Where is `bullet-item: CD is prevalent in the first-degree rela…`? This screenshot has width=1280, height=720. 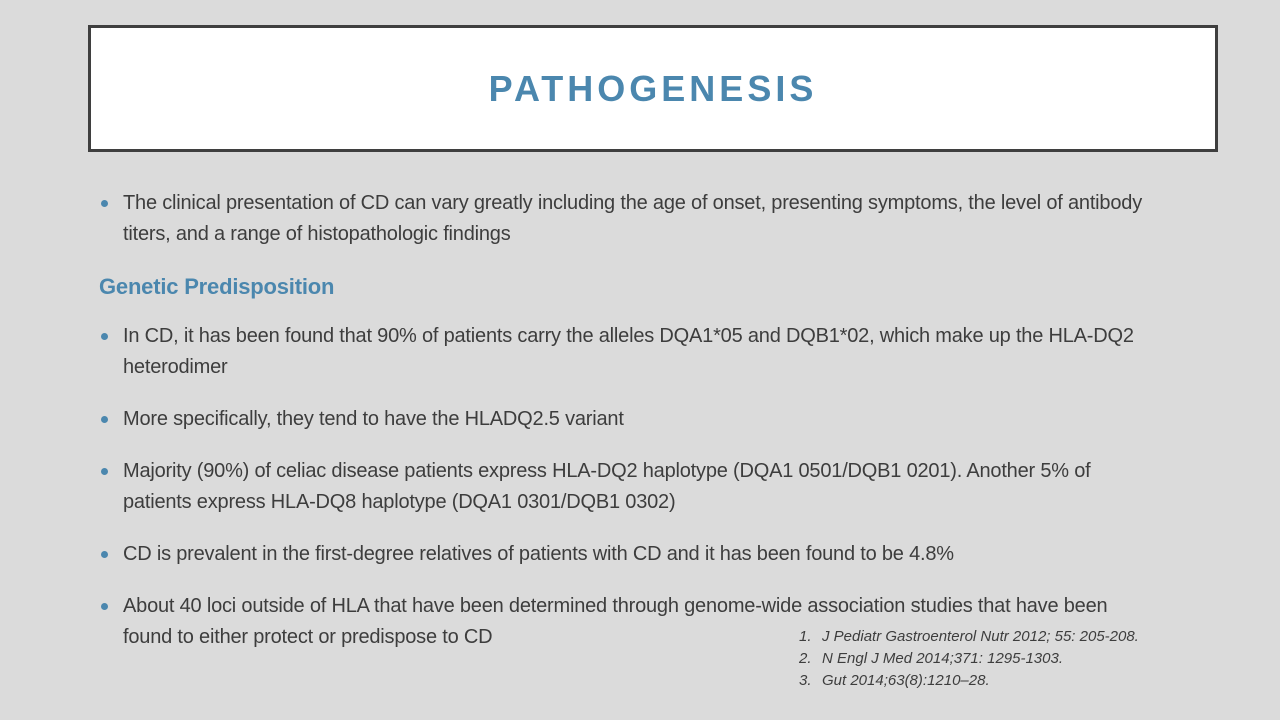
bullet-item: CD is prevalent in the first-degree rela… is located at coordinates (626, 554).